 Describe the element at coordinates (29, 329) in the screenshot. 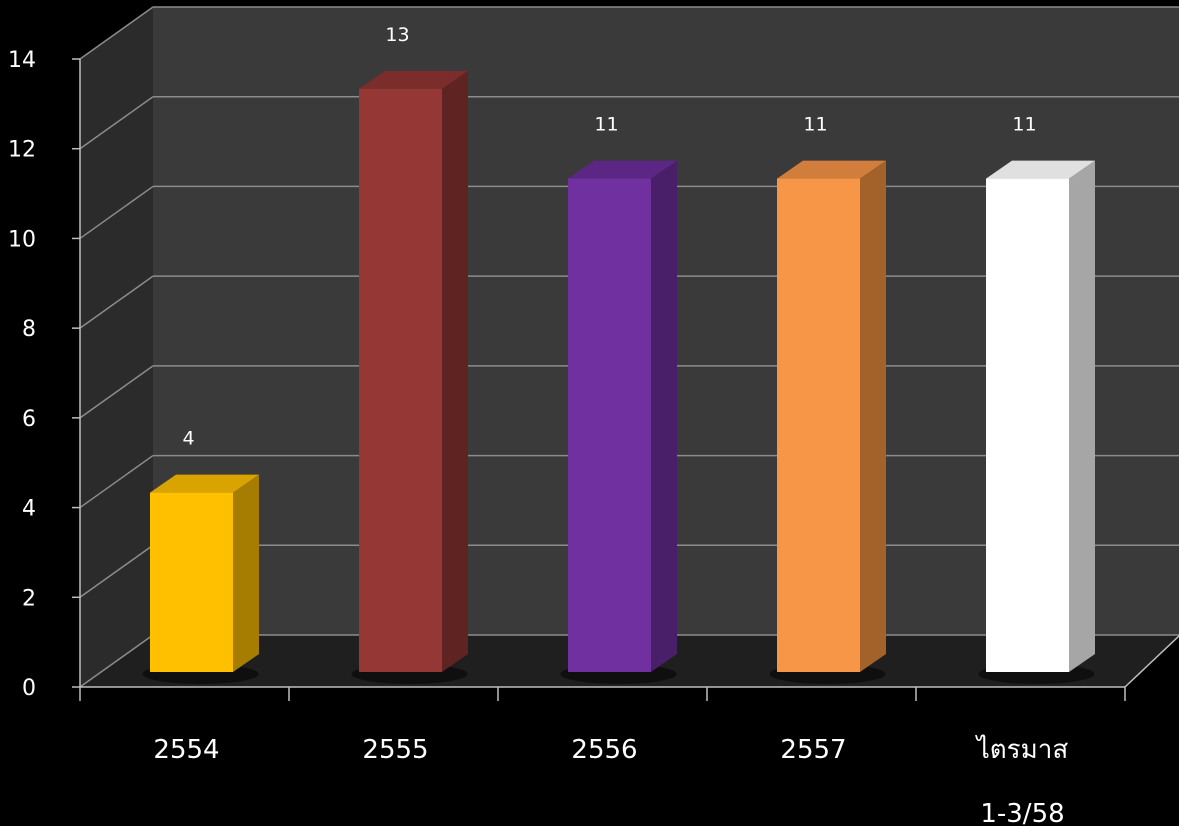

I see `y-tick-label: 8` at that location.